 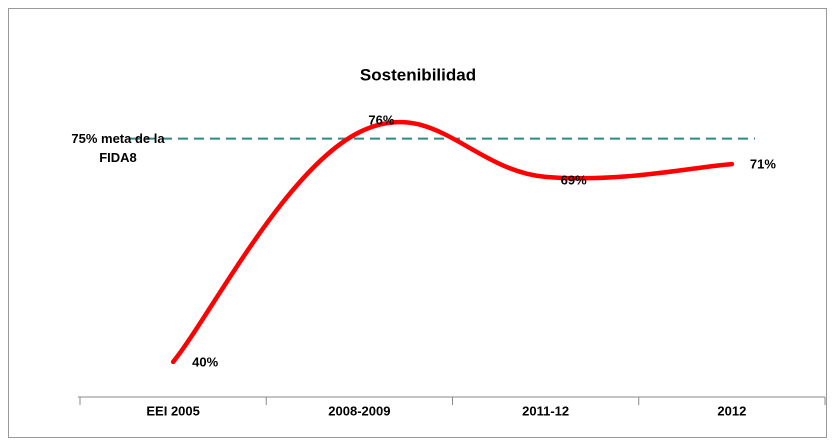 I want to click on reference-label: 75% meta de la, so click(x=118, y=138).